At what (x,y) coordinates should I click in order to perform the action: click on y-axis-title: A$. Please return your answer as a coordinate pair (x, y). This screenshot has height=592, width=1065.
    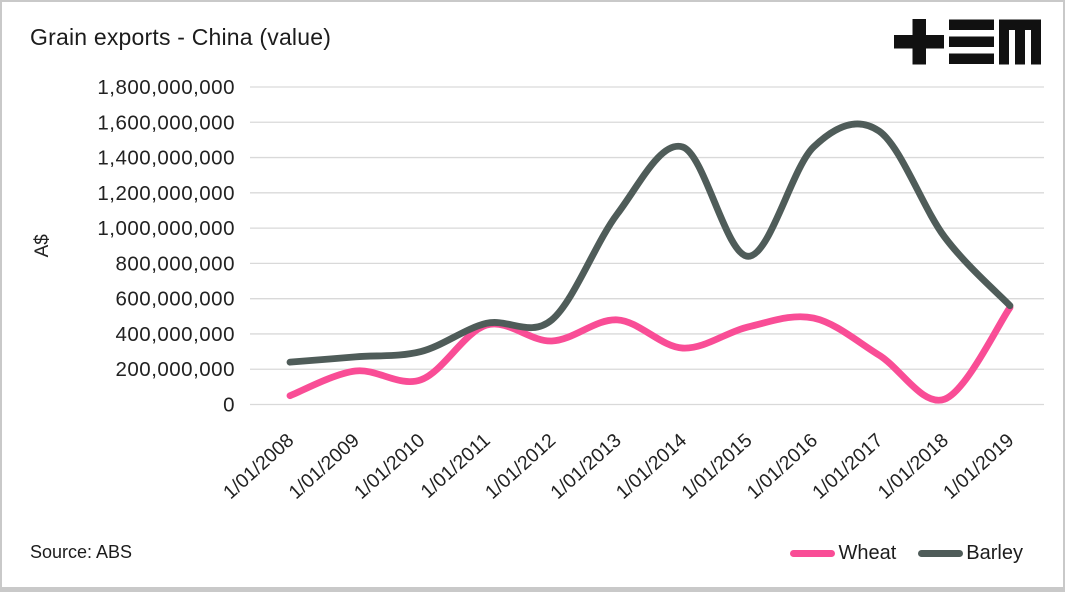
    Looking at the image, I should click on (42, 246).